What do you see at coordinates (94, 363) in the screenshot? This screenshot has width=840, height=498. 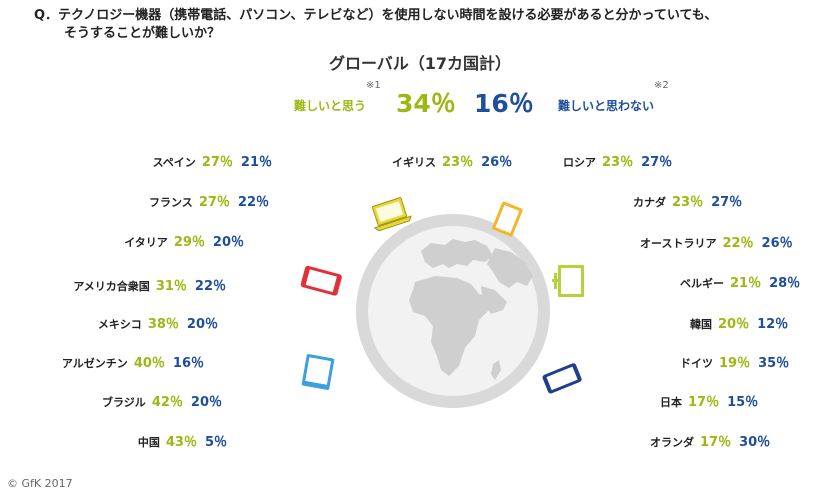 I see `country-name: アルゼンチン` at bounding box center [94, 363].